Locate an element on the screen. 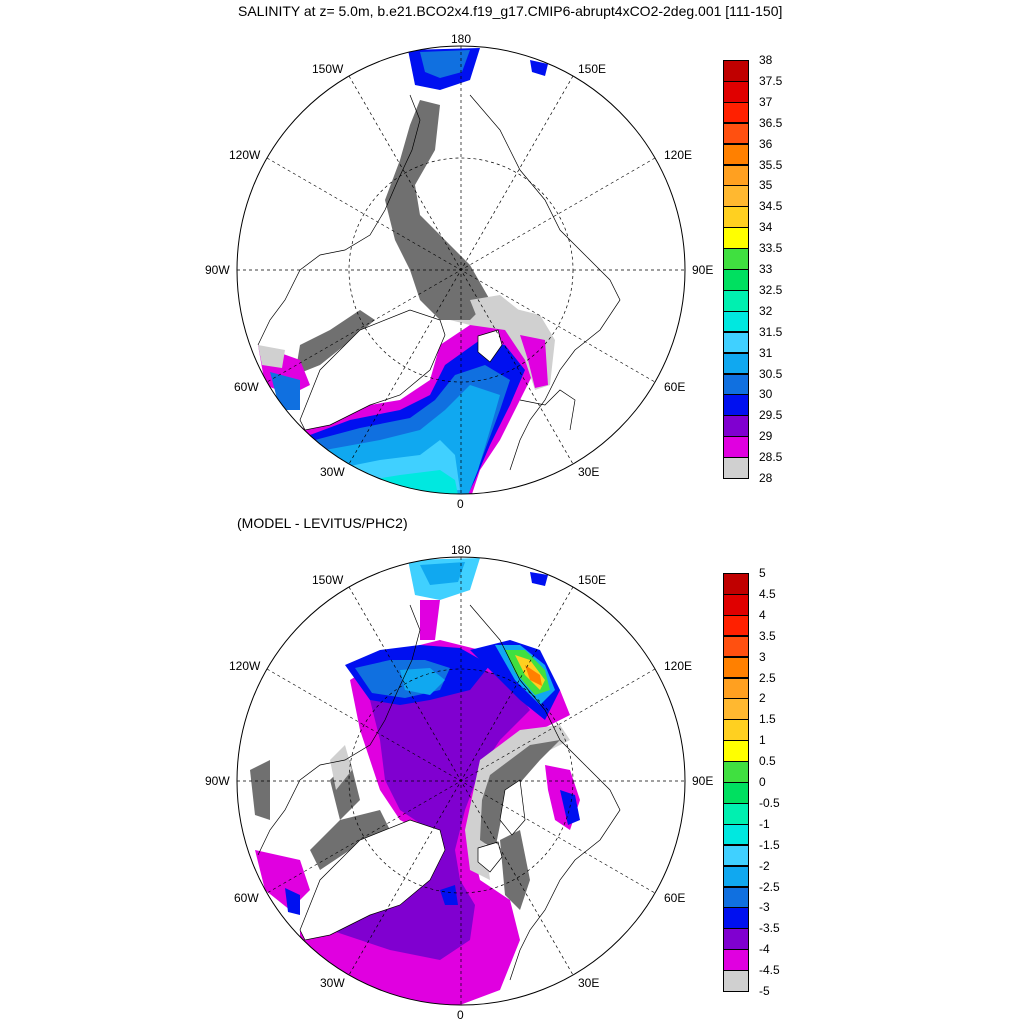 The width and height of the screenshot is (1024, 1024). colorbar-label: 36 is located at coordinates (766, 143).